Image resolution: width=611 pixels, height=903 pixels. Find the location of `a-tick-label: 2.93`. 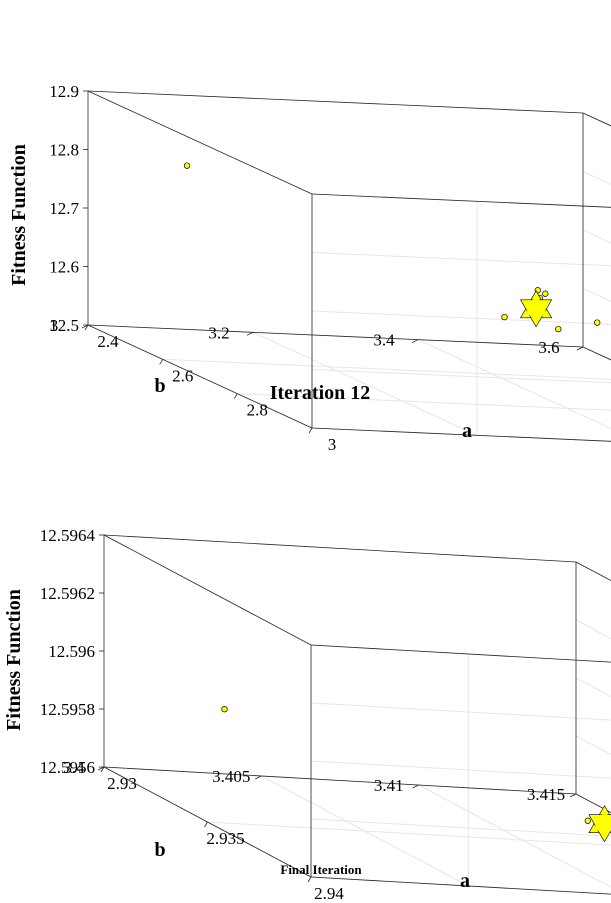

a-tick-label: 2.93 is located at coordinates (122, 783).